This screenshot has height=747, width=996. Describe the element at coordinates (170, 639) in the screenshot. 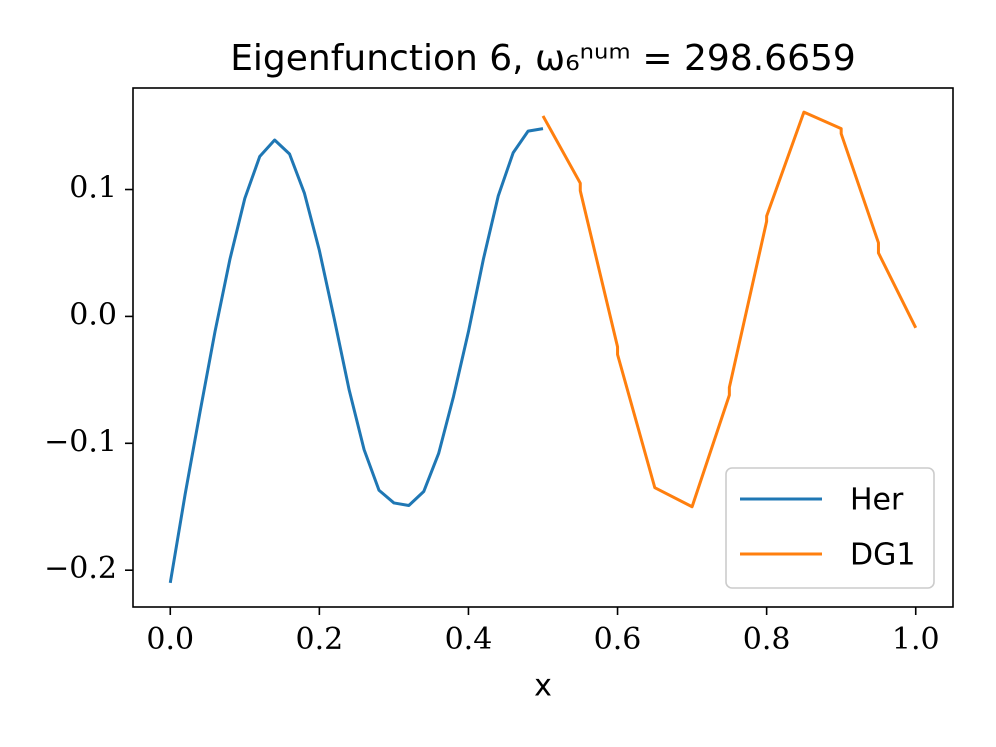

I see `x-tick-label: 0.0` at that location.